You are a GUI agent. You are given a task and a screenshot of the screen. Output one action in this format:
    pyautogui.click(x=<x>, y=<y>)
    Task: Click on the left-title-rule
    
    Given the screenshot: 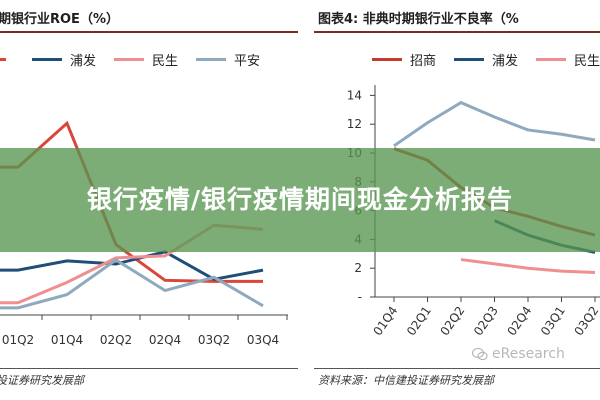 What is the action you would take?
    pyautogui.click(x=149, y=32)
    